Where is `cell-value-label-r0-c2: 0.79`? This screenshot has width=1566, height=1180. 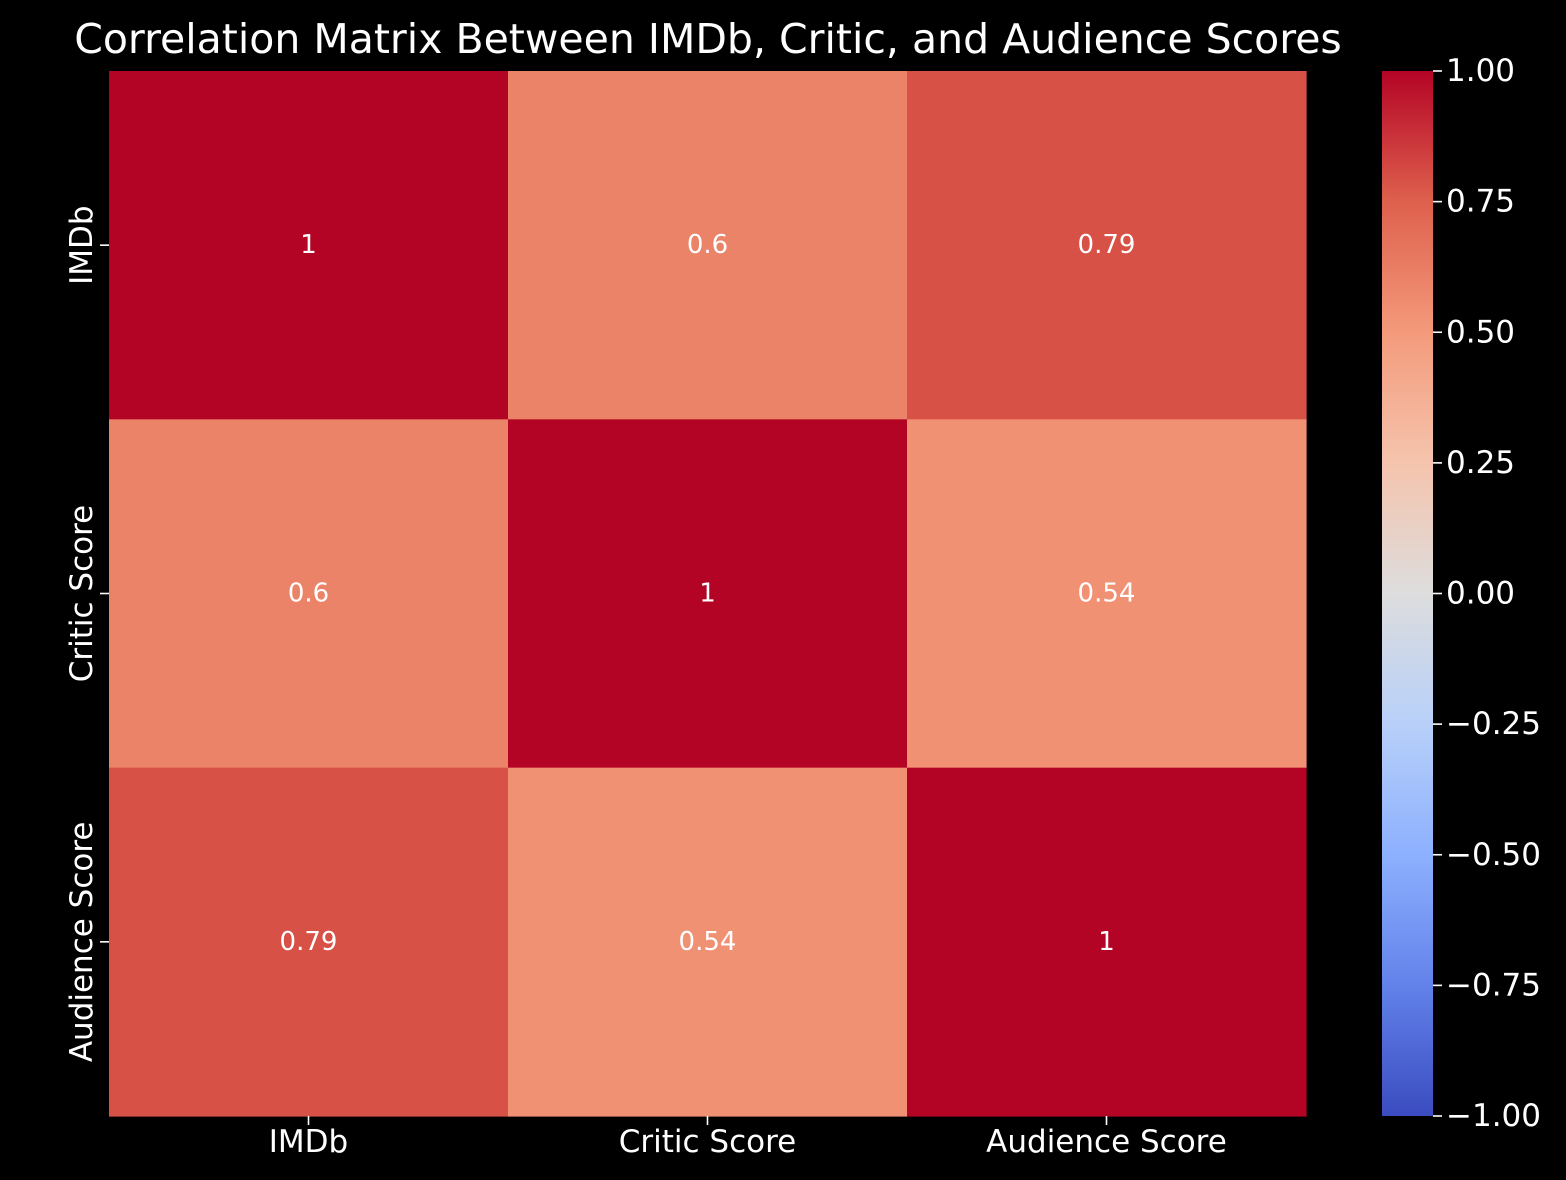
cell-value-label-r0-c2: 0.79 is located at coordinates (1107, 245).